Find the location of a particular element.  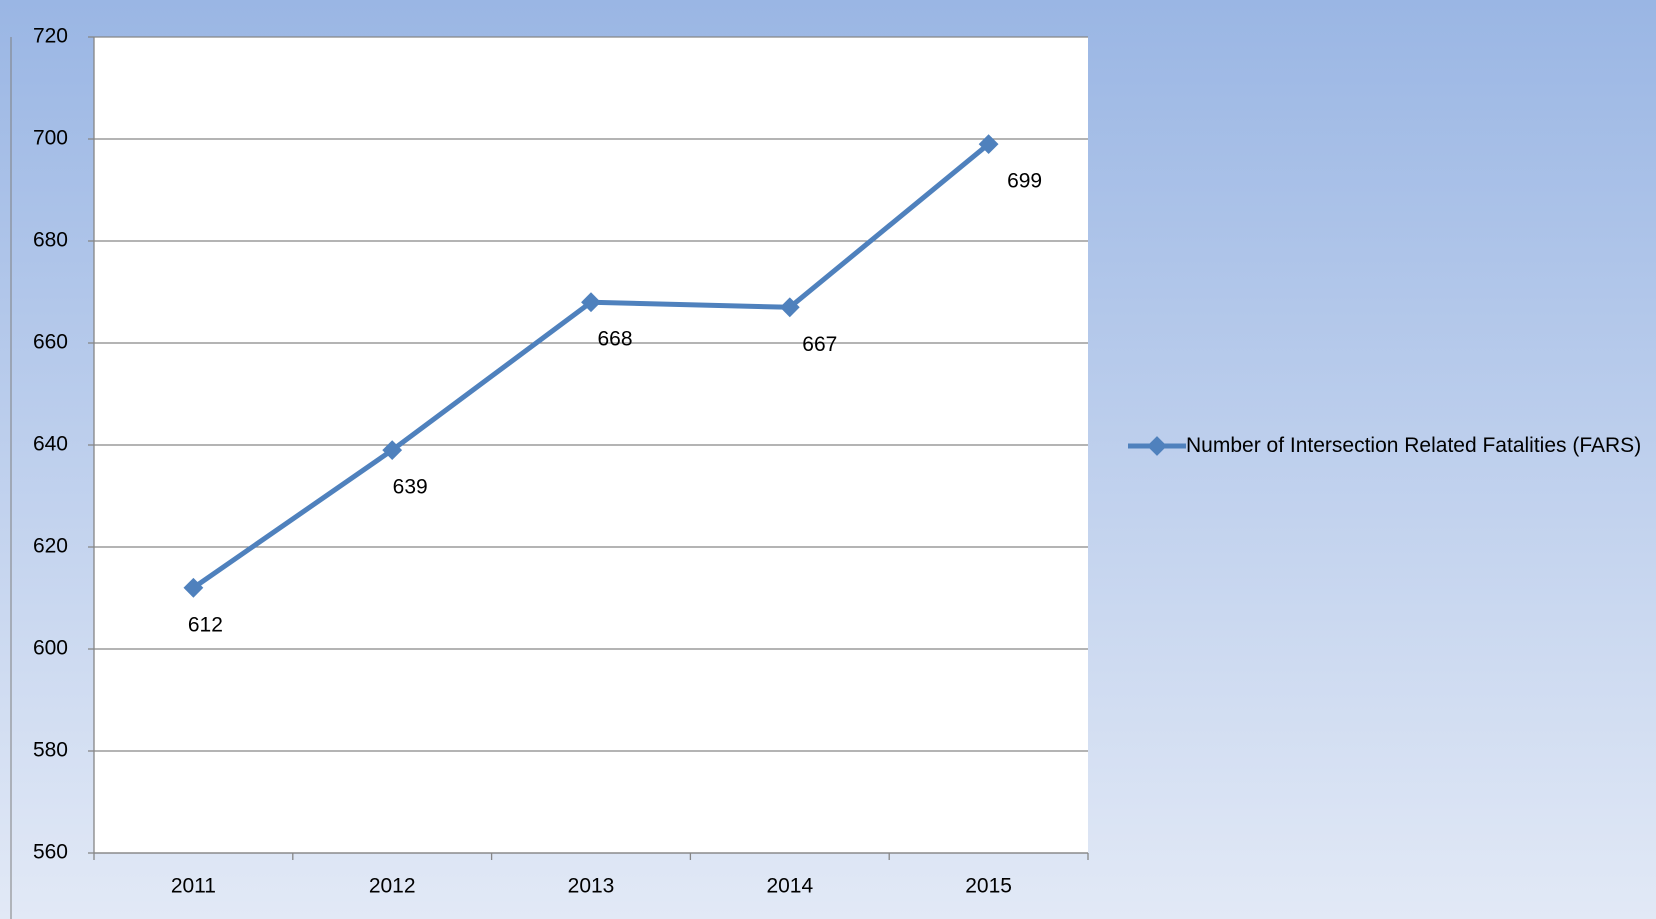

data-label: 612 is located at coordinates (205, 624).